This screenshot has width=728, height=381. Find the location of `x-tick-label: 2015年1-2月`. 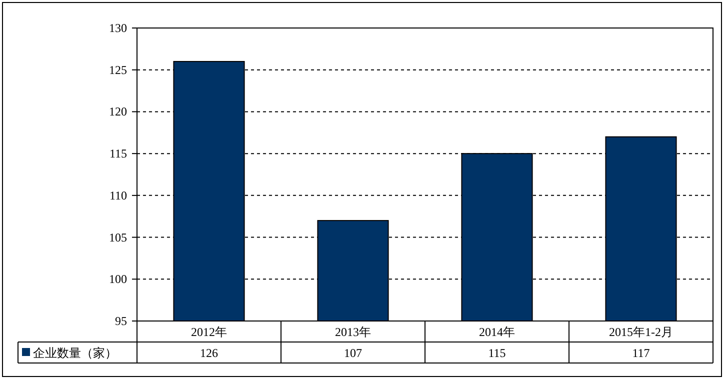

x-tick-label: 2015年1-2月 is located at coordinates (641, 332).